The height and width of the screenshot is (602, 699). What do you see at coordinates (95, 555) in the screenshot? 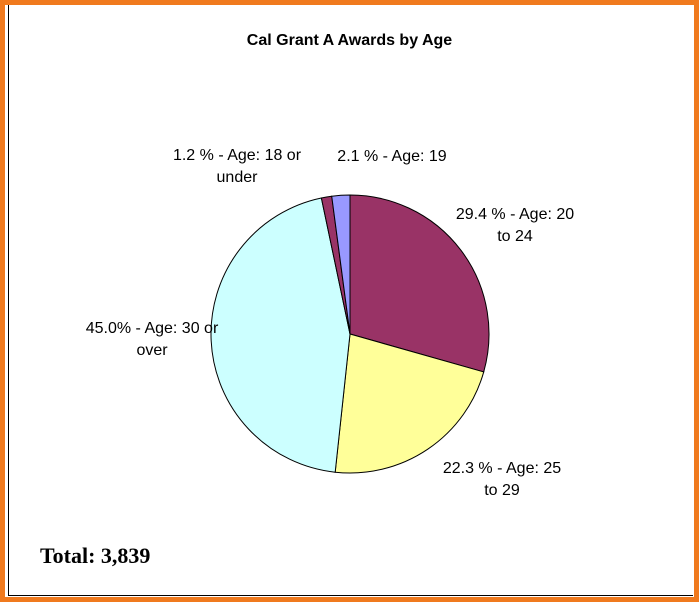
I see `total-label: Total: 3,839` at bounding box center [95, 555].